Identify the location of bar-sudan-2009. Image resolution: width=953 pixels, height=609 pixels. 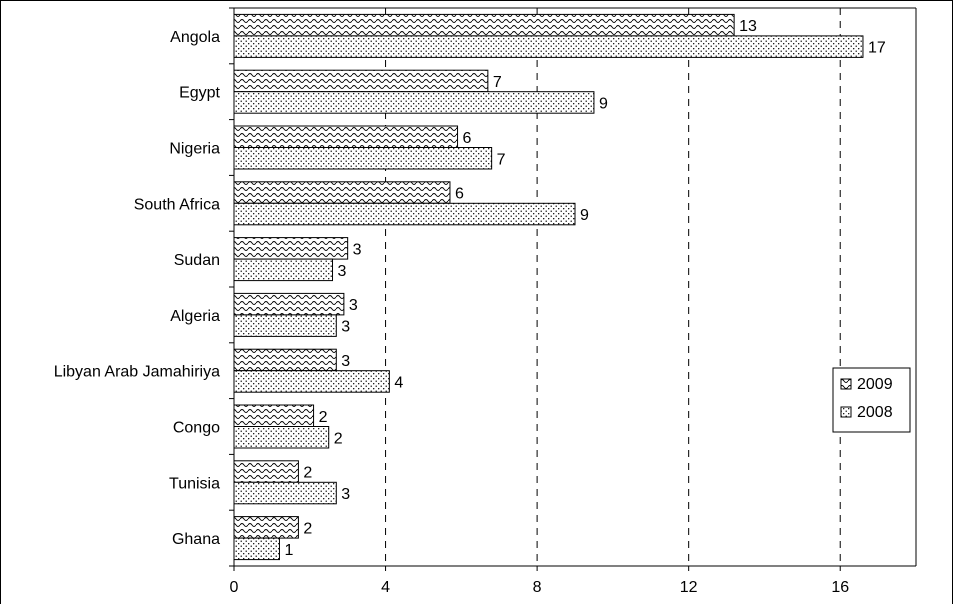
(291, 248).